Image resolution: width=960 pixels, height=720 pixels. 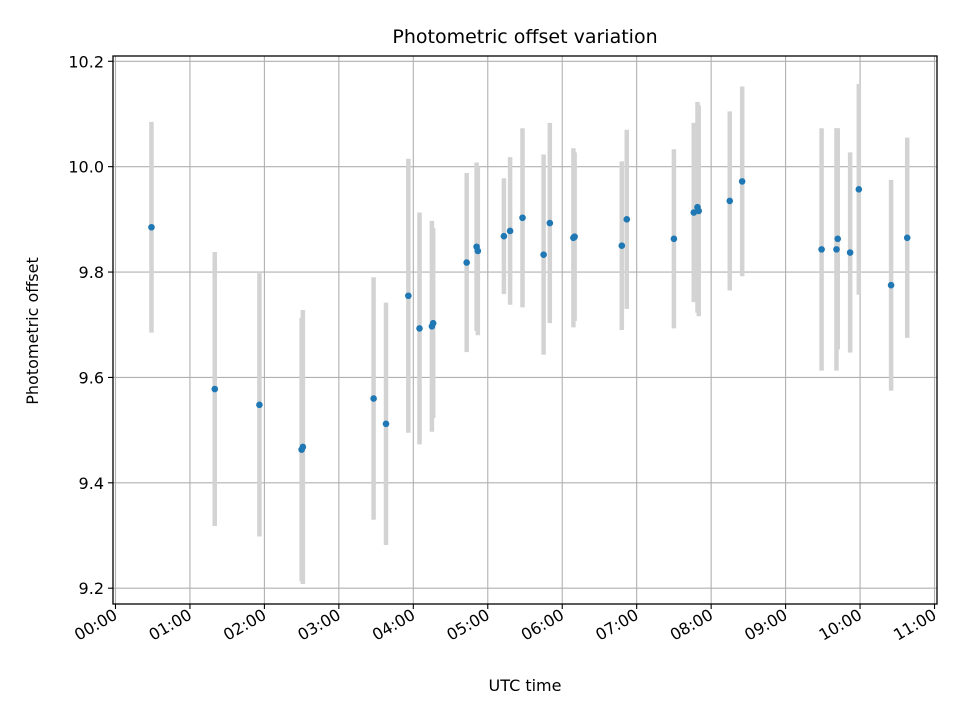 I want to click on y-tick-label: 10.2, so click(x=86, y=61).